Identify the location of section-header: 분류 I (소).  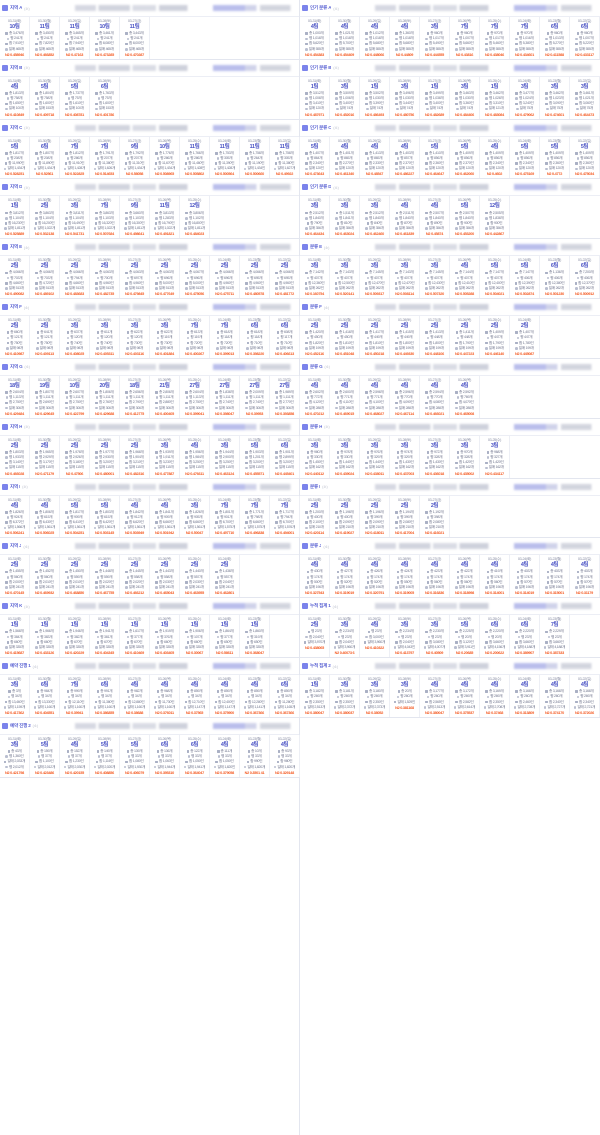
(450, 487).